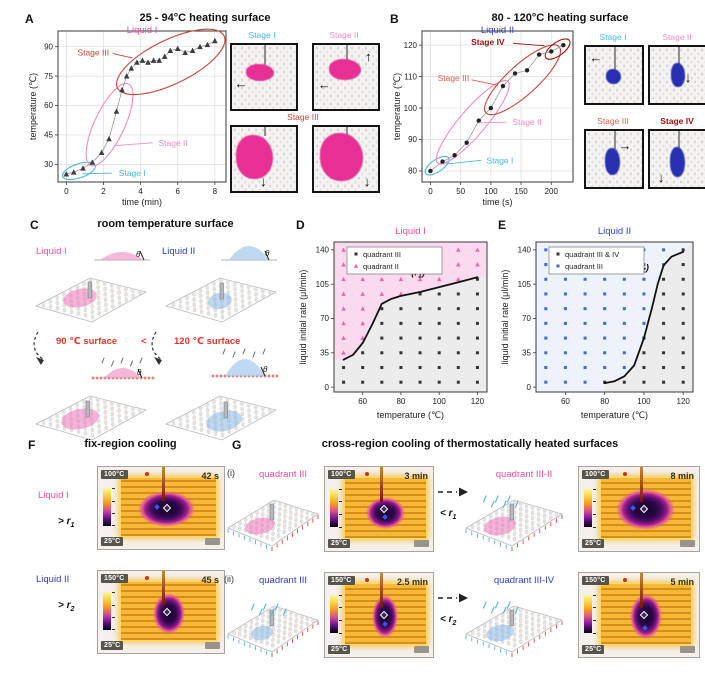  What do you see at coordinates (491, 191) in the screenshot?
I see `x-tick-label: 100` at bounding box center [491, 191].